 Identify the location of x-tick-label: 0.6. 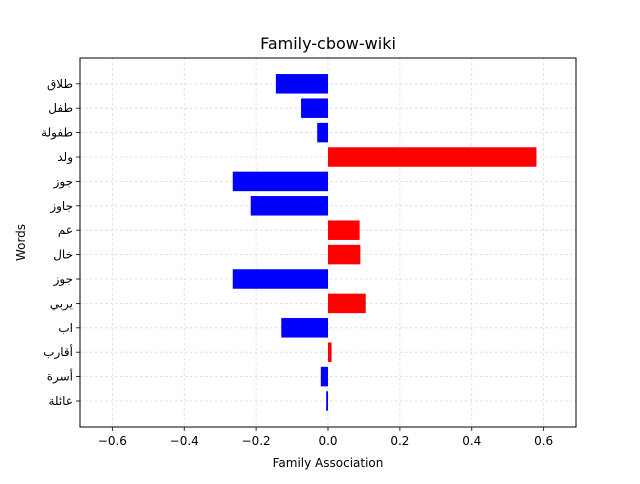
(543, 441).